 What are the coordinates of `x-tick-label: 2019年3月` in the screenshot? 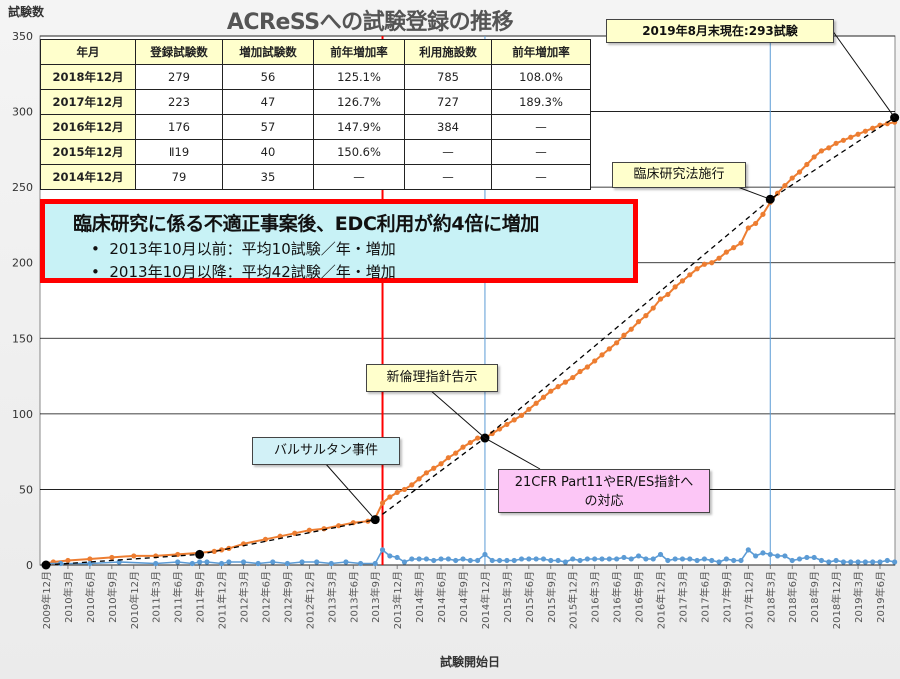 It's located at (858, 597).